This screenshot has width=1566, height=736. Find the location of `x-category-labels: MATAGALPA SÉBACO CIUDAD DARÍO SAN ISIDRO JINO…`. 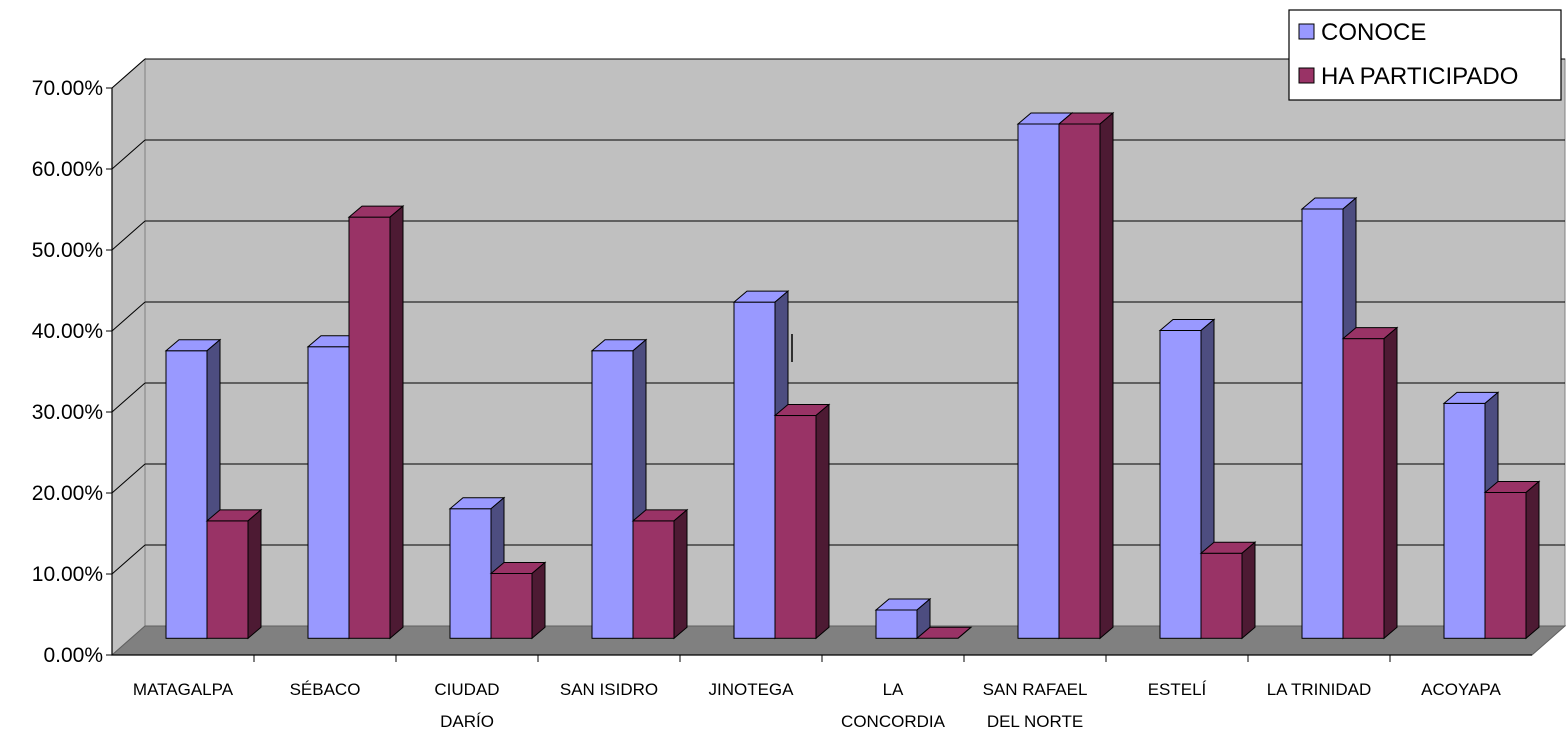

x-category-labels: MATAGALPA SÉBACO CIUDAD DARÍO SAN ISIDRO JINO… is located at coordinates (817, 705).